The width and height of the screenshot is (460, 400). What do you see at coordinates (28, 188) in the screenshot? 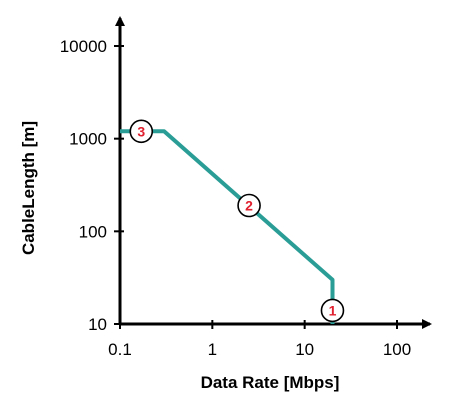
I see `y-axis-title: CableLength [m]` at bounding box center [28, 188].